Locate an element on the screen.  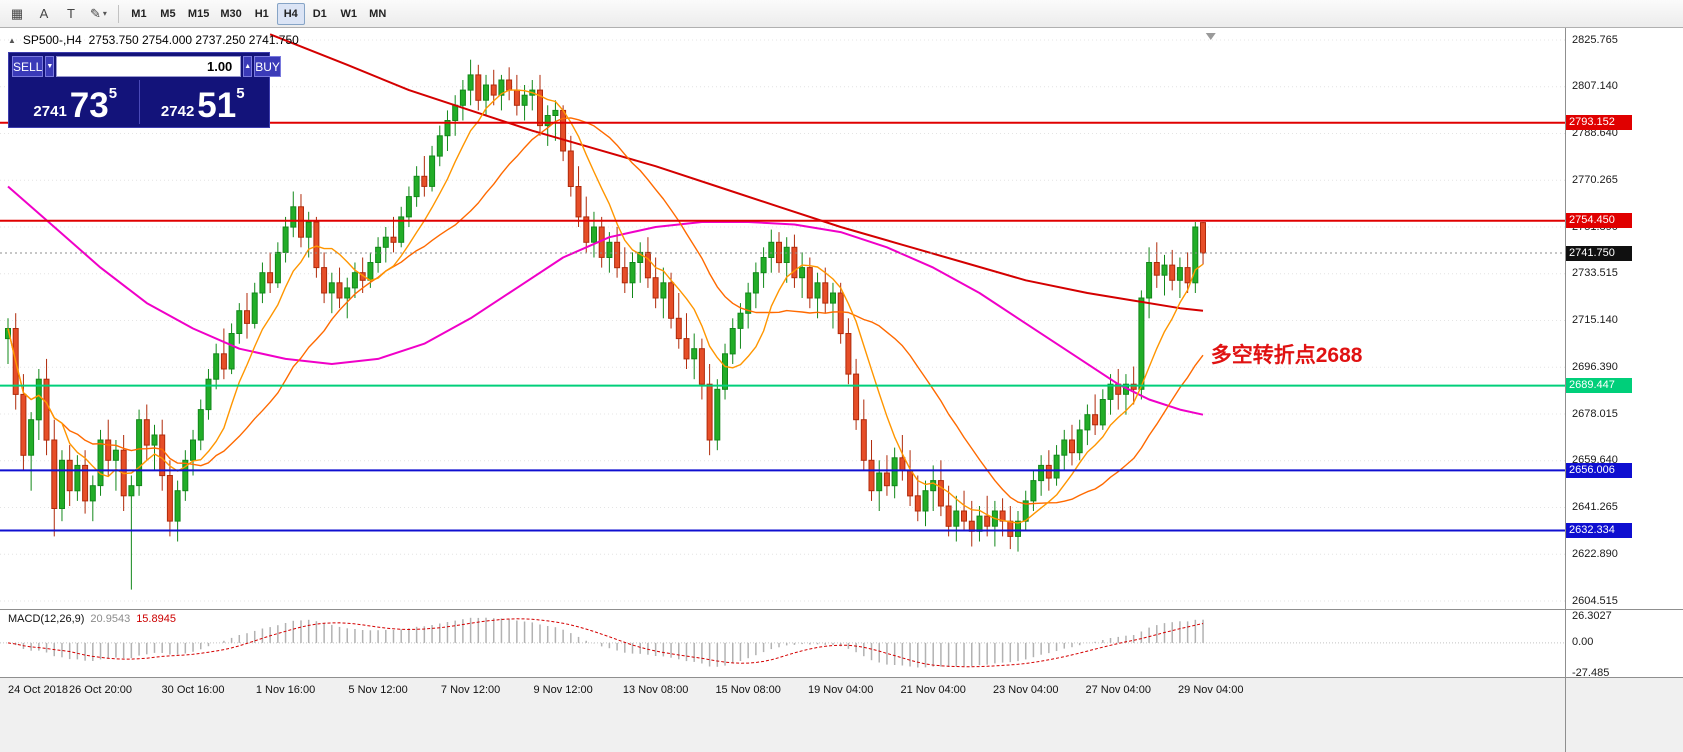
time-axis-label: 29 Nov 04:00 is located at coordinates (1211, 690).